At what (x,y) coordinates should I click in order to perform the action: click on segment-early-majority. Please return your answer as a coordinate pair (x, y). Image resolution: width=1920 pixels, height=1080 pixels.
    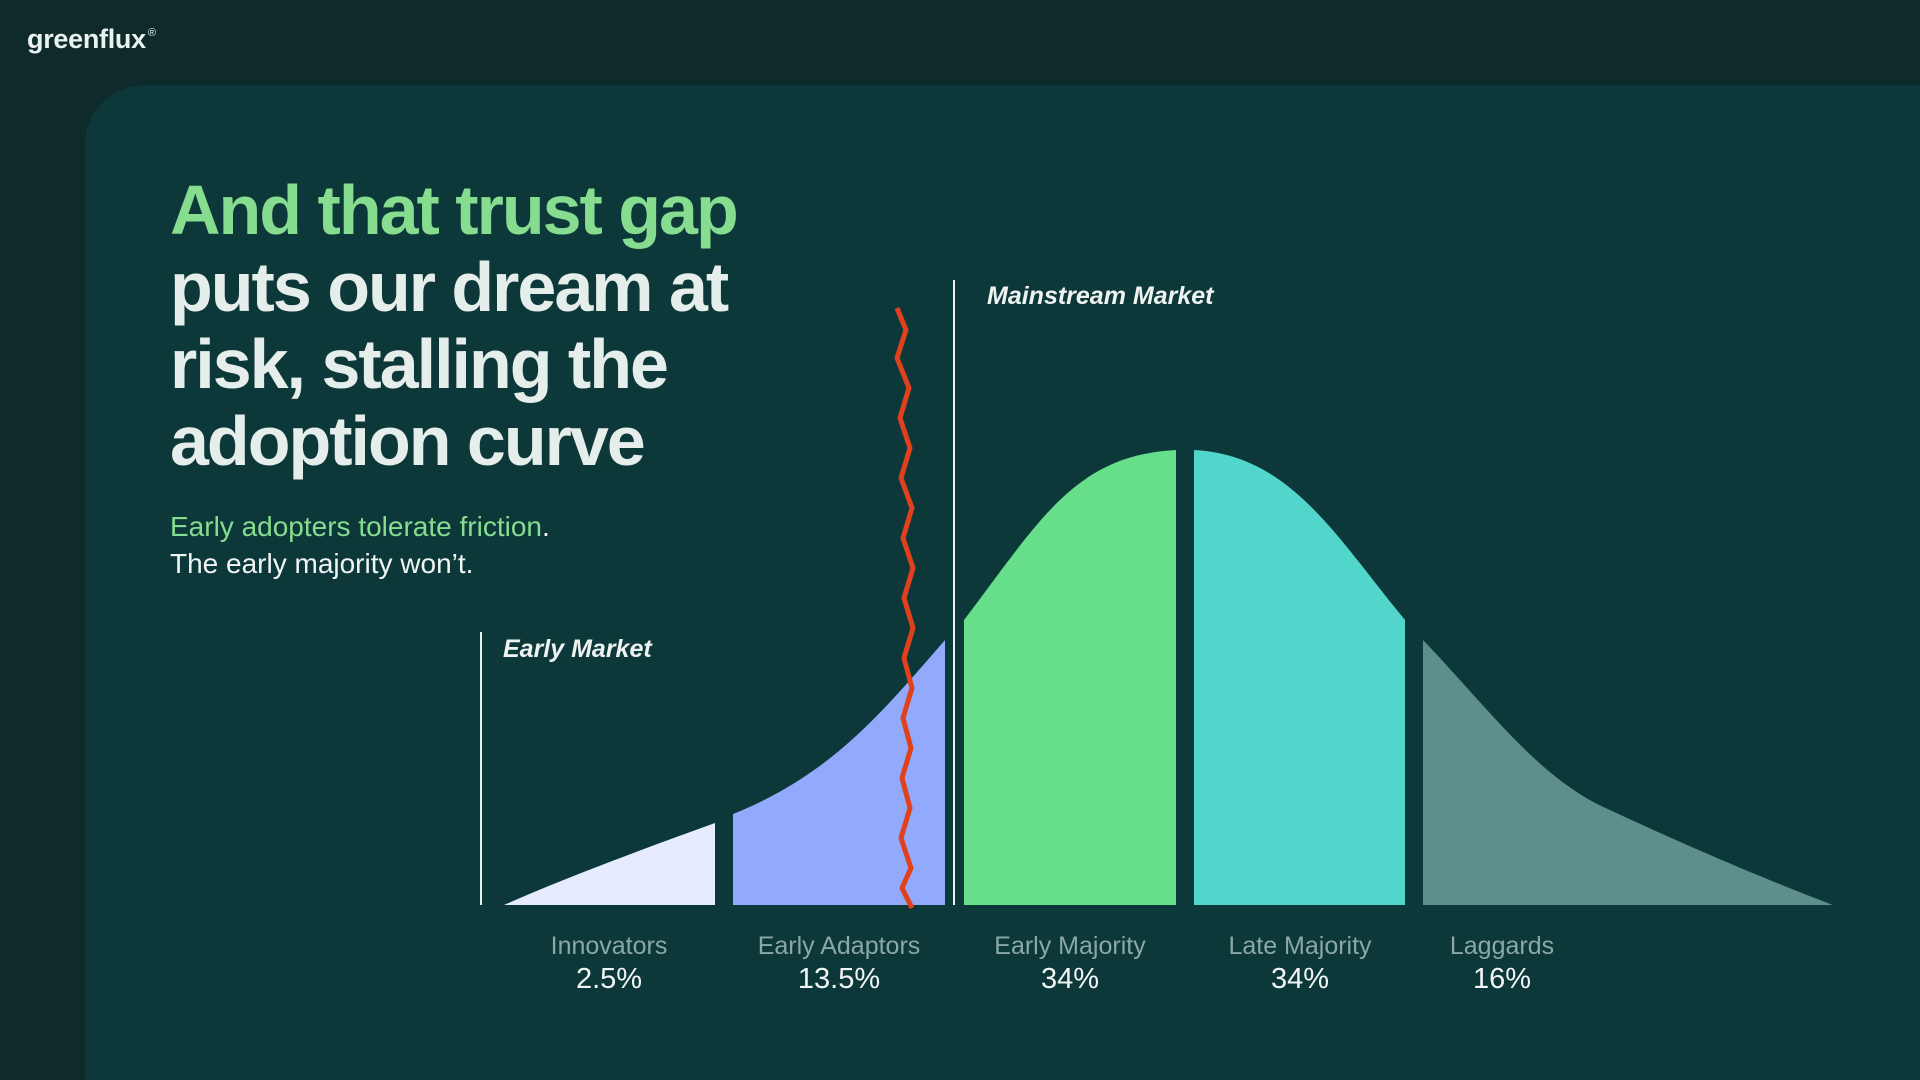
    Looking at the image, I should click on (1070, 677).